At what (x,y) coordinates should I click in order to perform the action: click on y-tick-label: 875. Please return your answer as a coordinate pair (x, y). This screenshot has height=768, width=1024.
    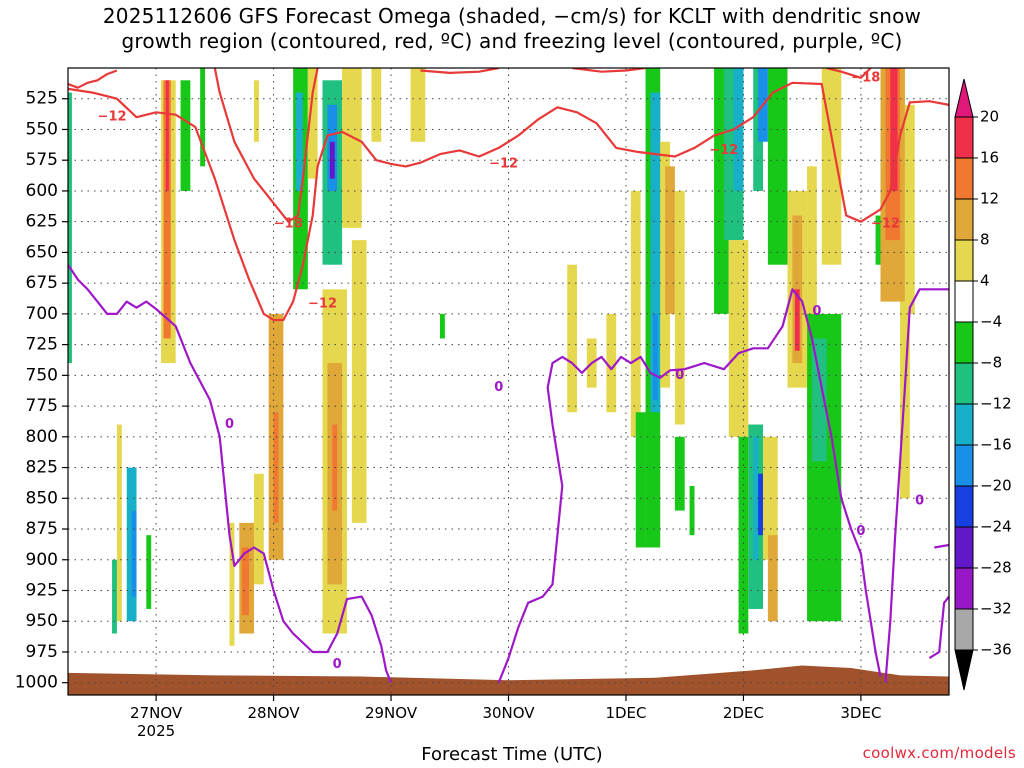
    Looking at the image, I should click on (42, 529).